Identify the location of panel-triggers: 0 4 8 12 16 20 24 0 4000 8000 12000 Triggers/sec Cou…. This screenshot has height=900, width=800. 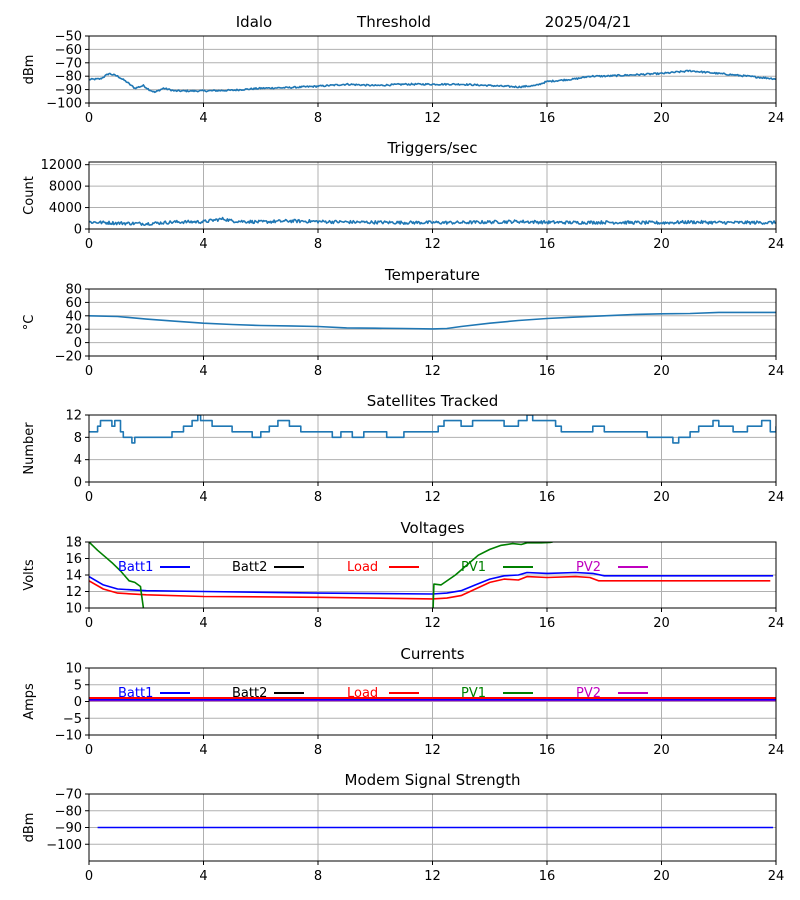
(403, 195).